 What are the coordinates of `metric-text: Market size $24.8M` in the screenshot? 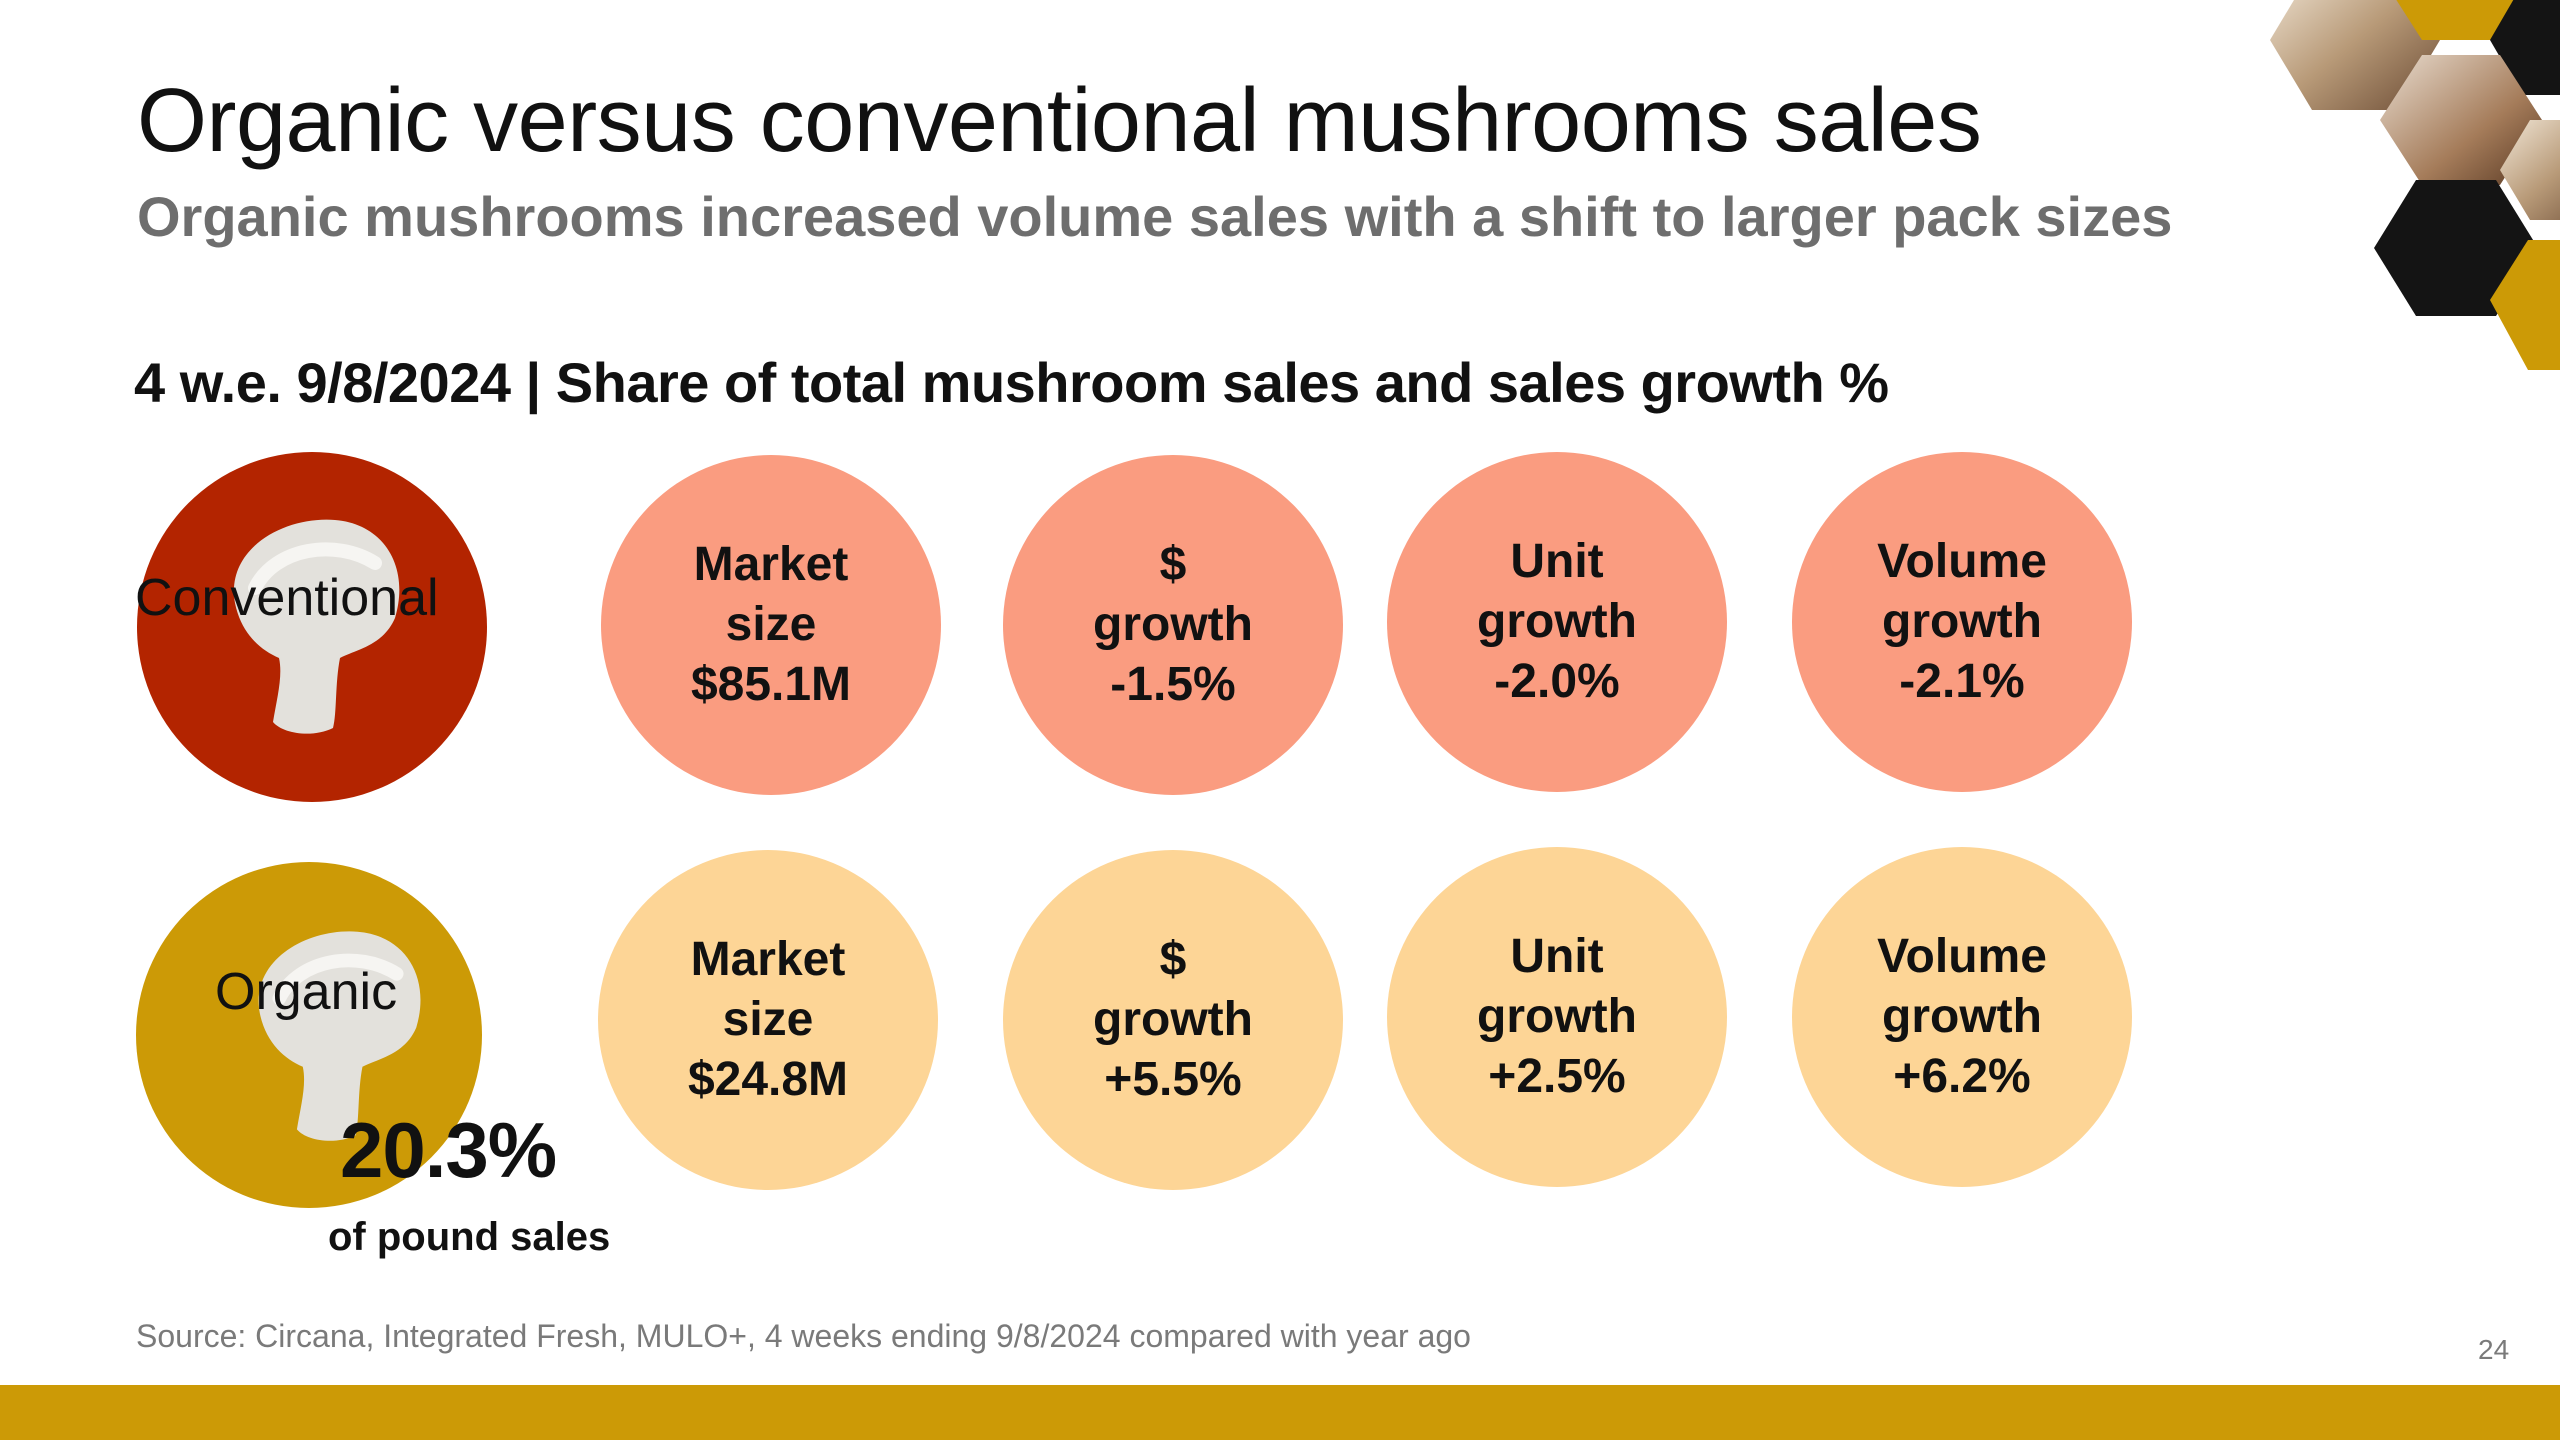 It's located at (768, 1019).